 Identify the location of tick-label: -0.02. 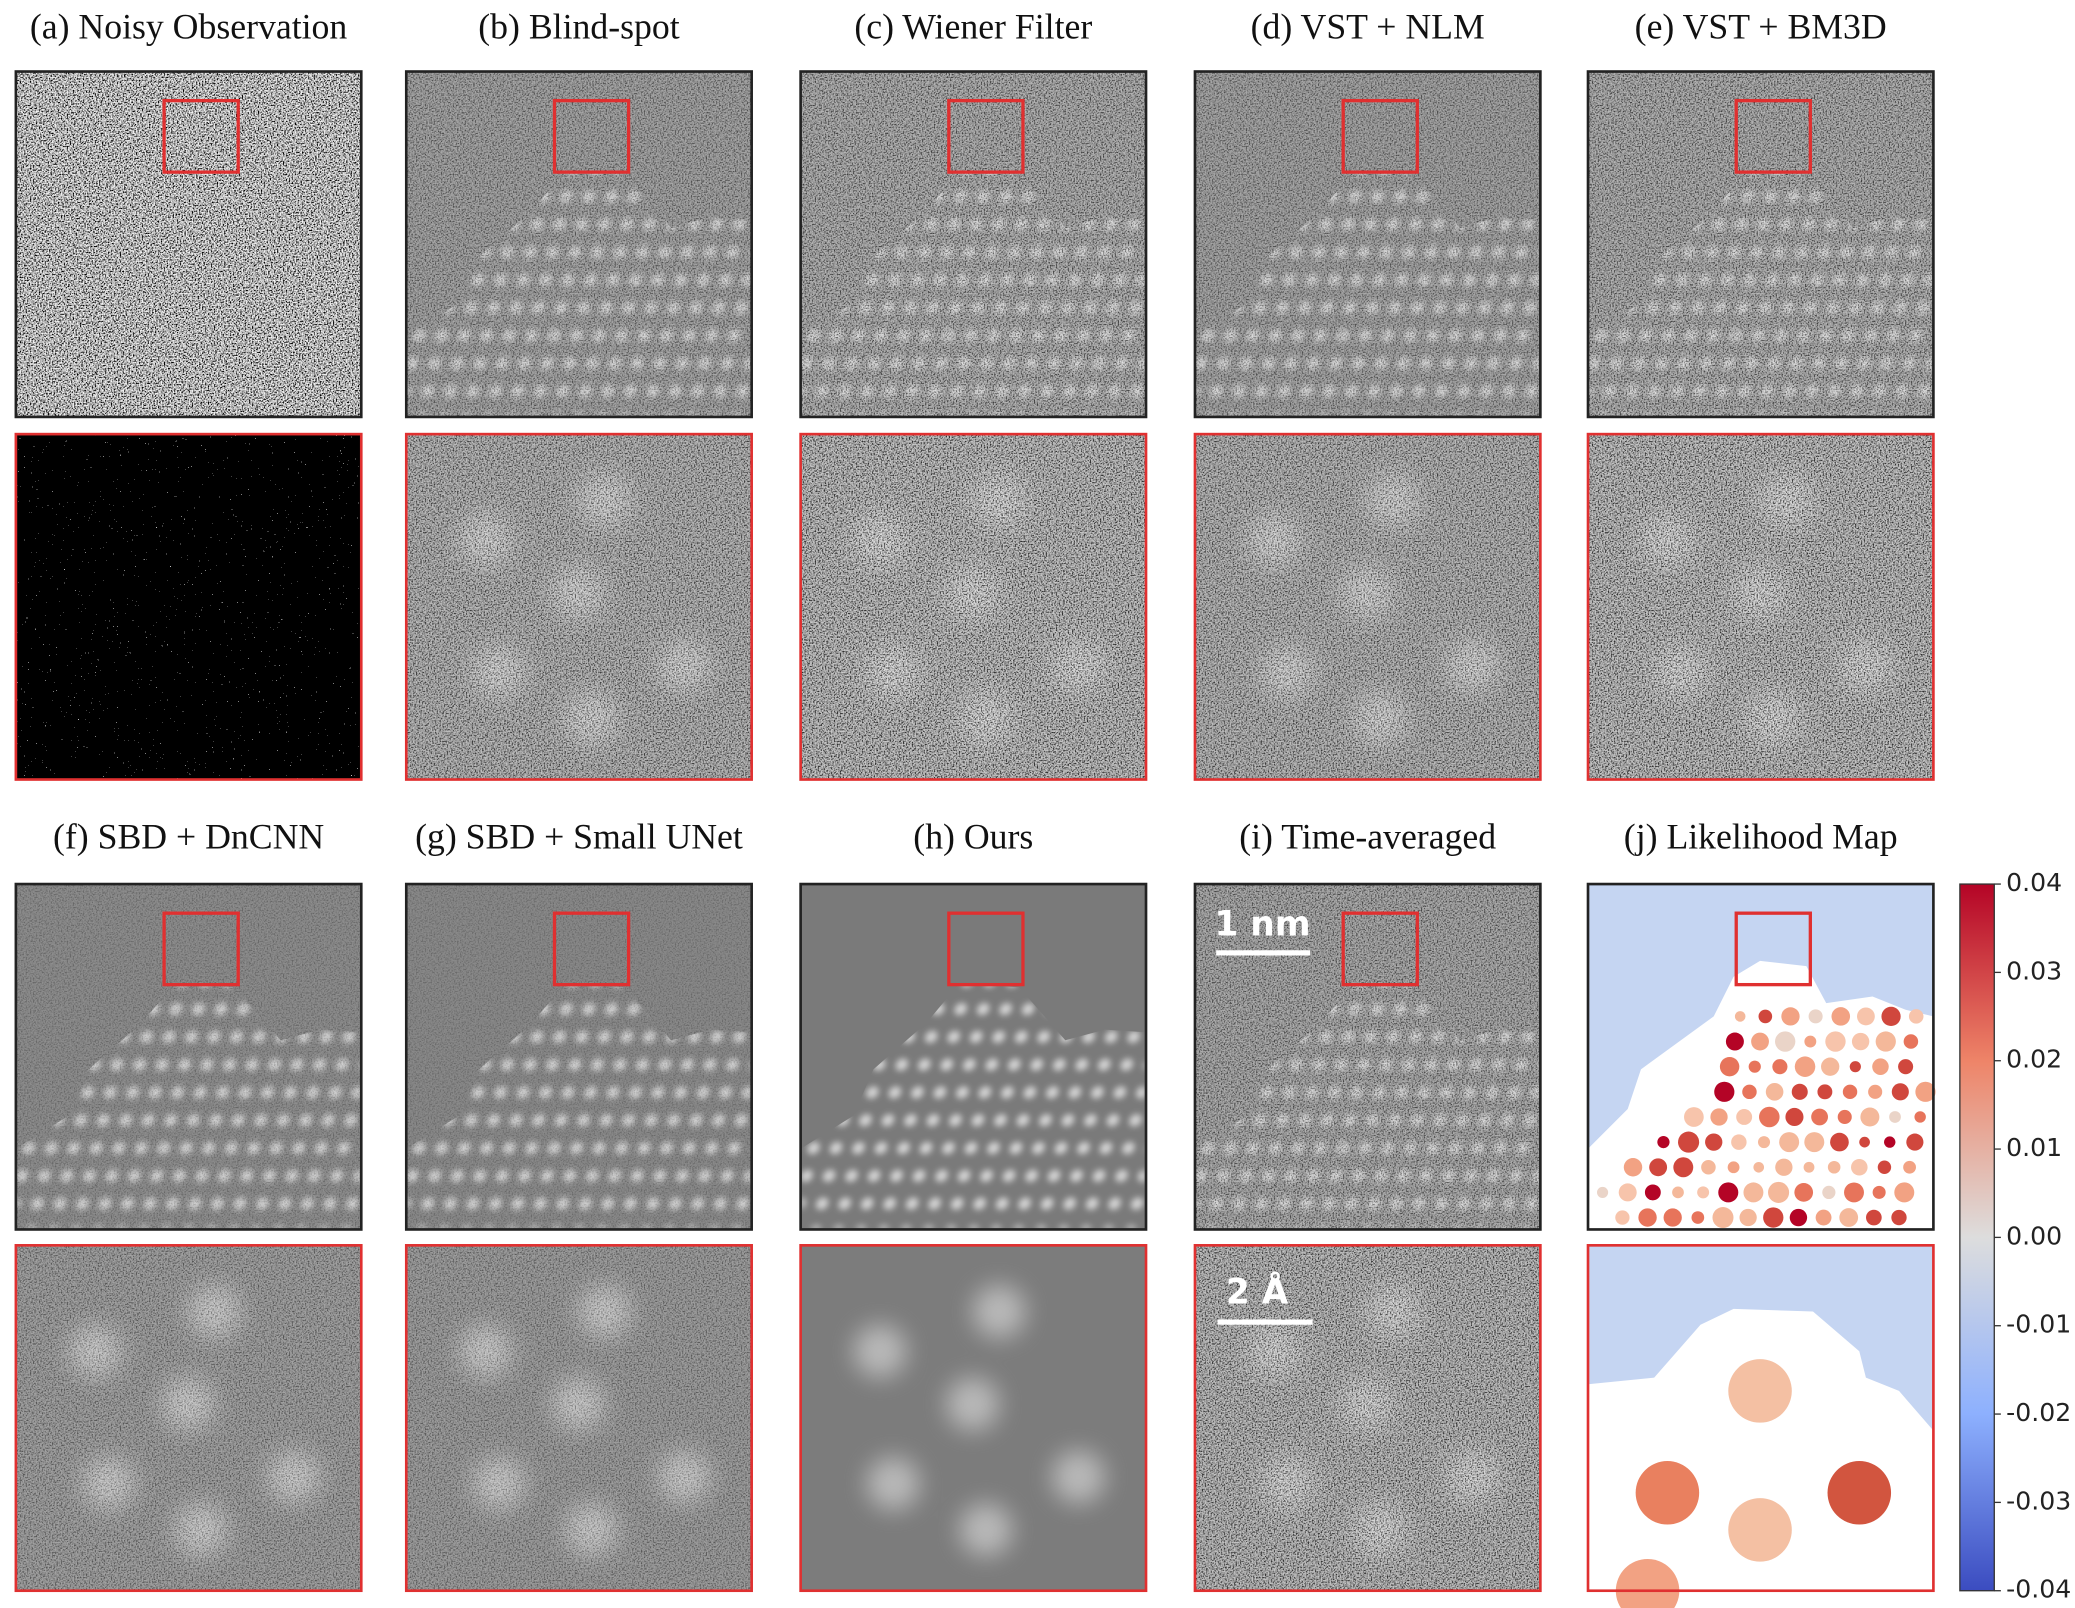
(2038, 1412).